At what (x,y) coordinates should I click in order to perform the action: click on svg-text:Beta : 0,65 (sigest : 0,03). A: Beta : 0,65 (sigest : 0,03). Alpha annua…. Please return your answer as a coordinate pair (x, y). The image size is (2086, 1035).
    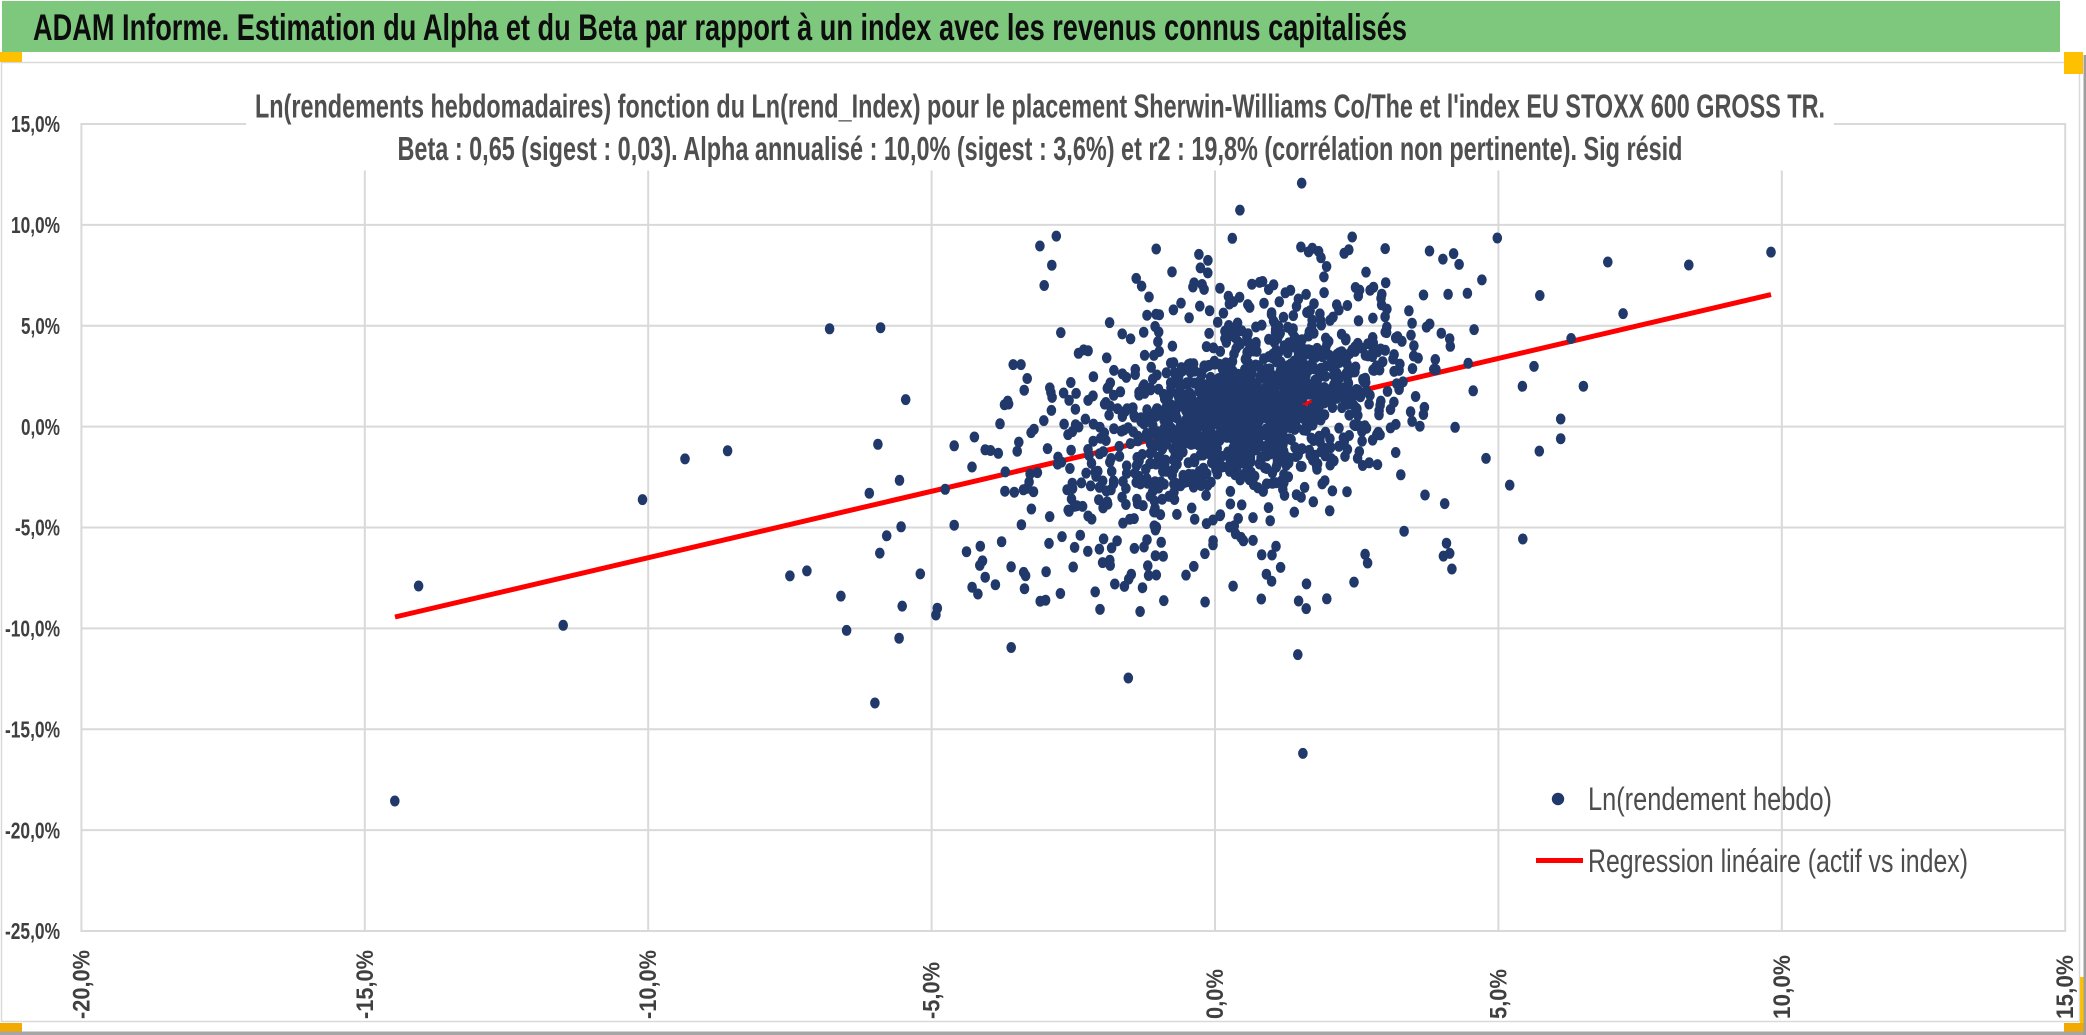
    Looking at the image, I should click on (1040, 148).